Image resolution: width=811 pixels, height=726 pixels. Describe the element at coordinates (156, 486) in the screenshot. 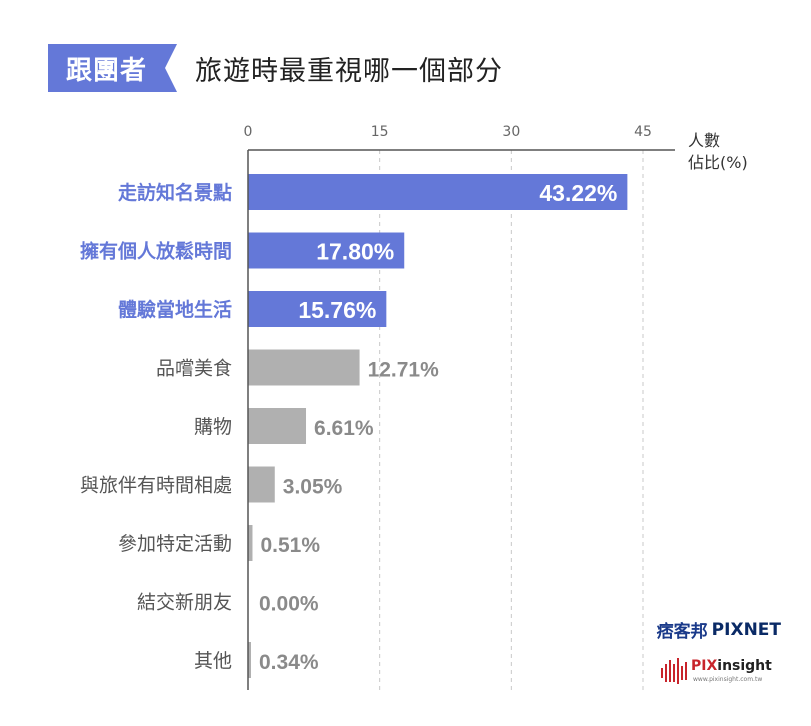

I see `category-label: 與旅伴有時間相處` at that location.